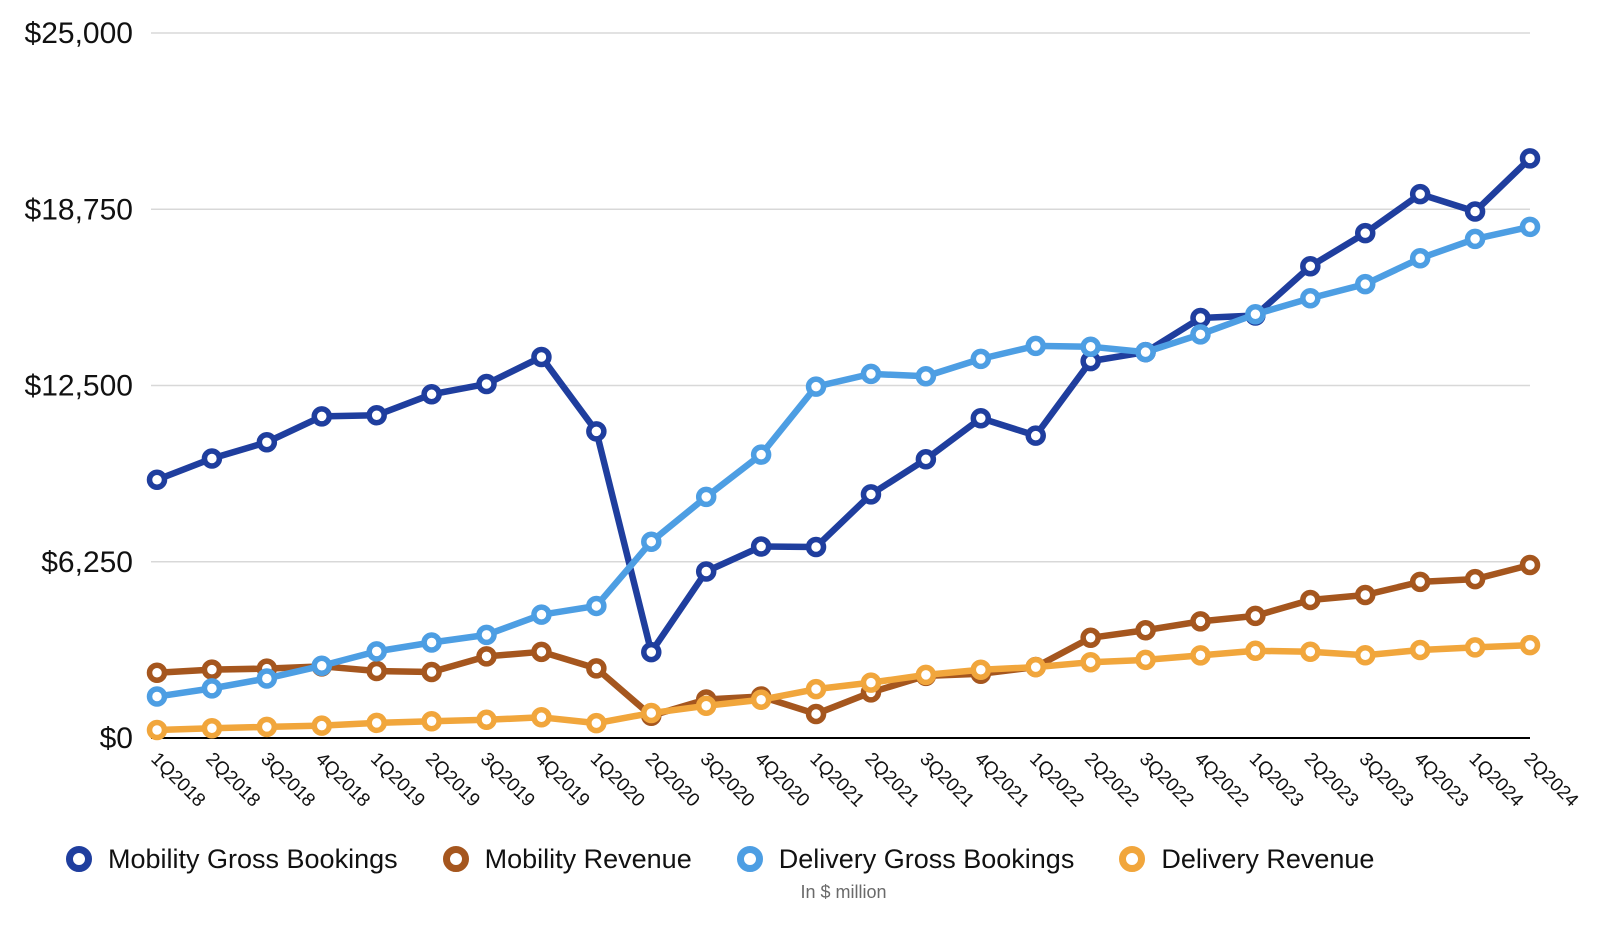  Describe the element at coordinates (926, 675) in the screenshot. I see `data-point-delivery-revenue-3Q2021` at that location.